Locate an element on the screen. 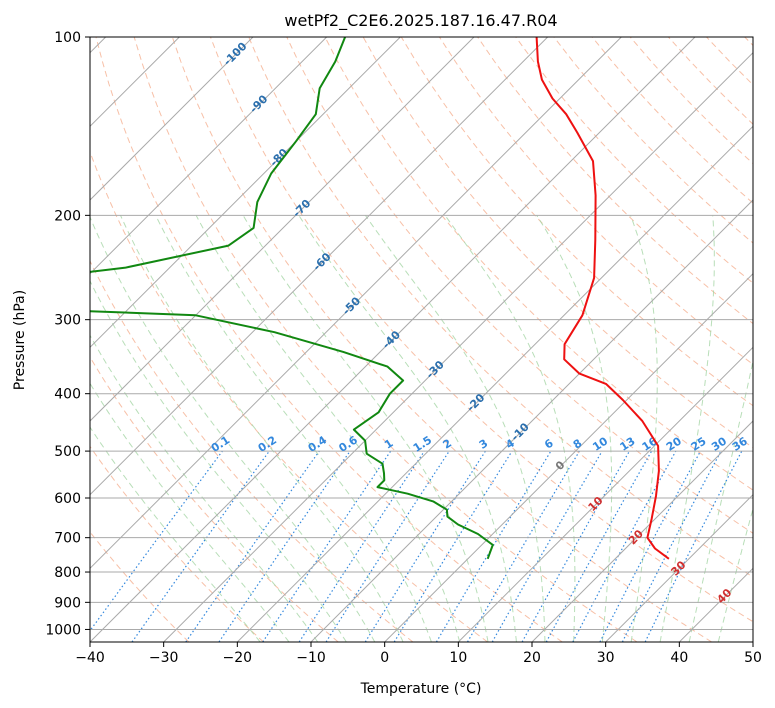  y-axis-label: Pressure (hPa) is located at coordinates (20, 340).